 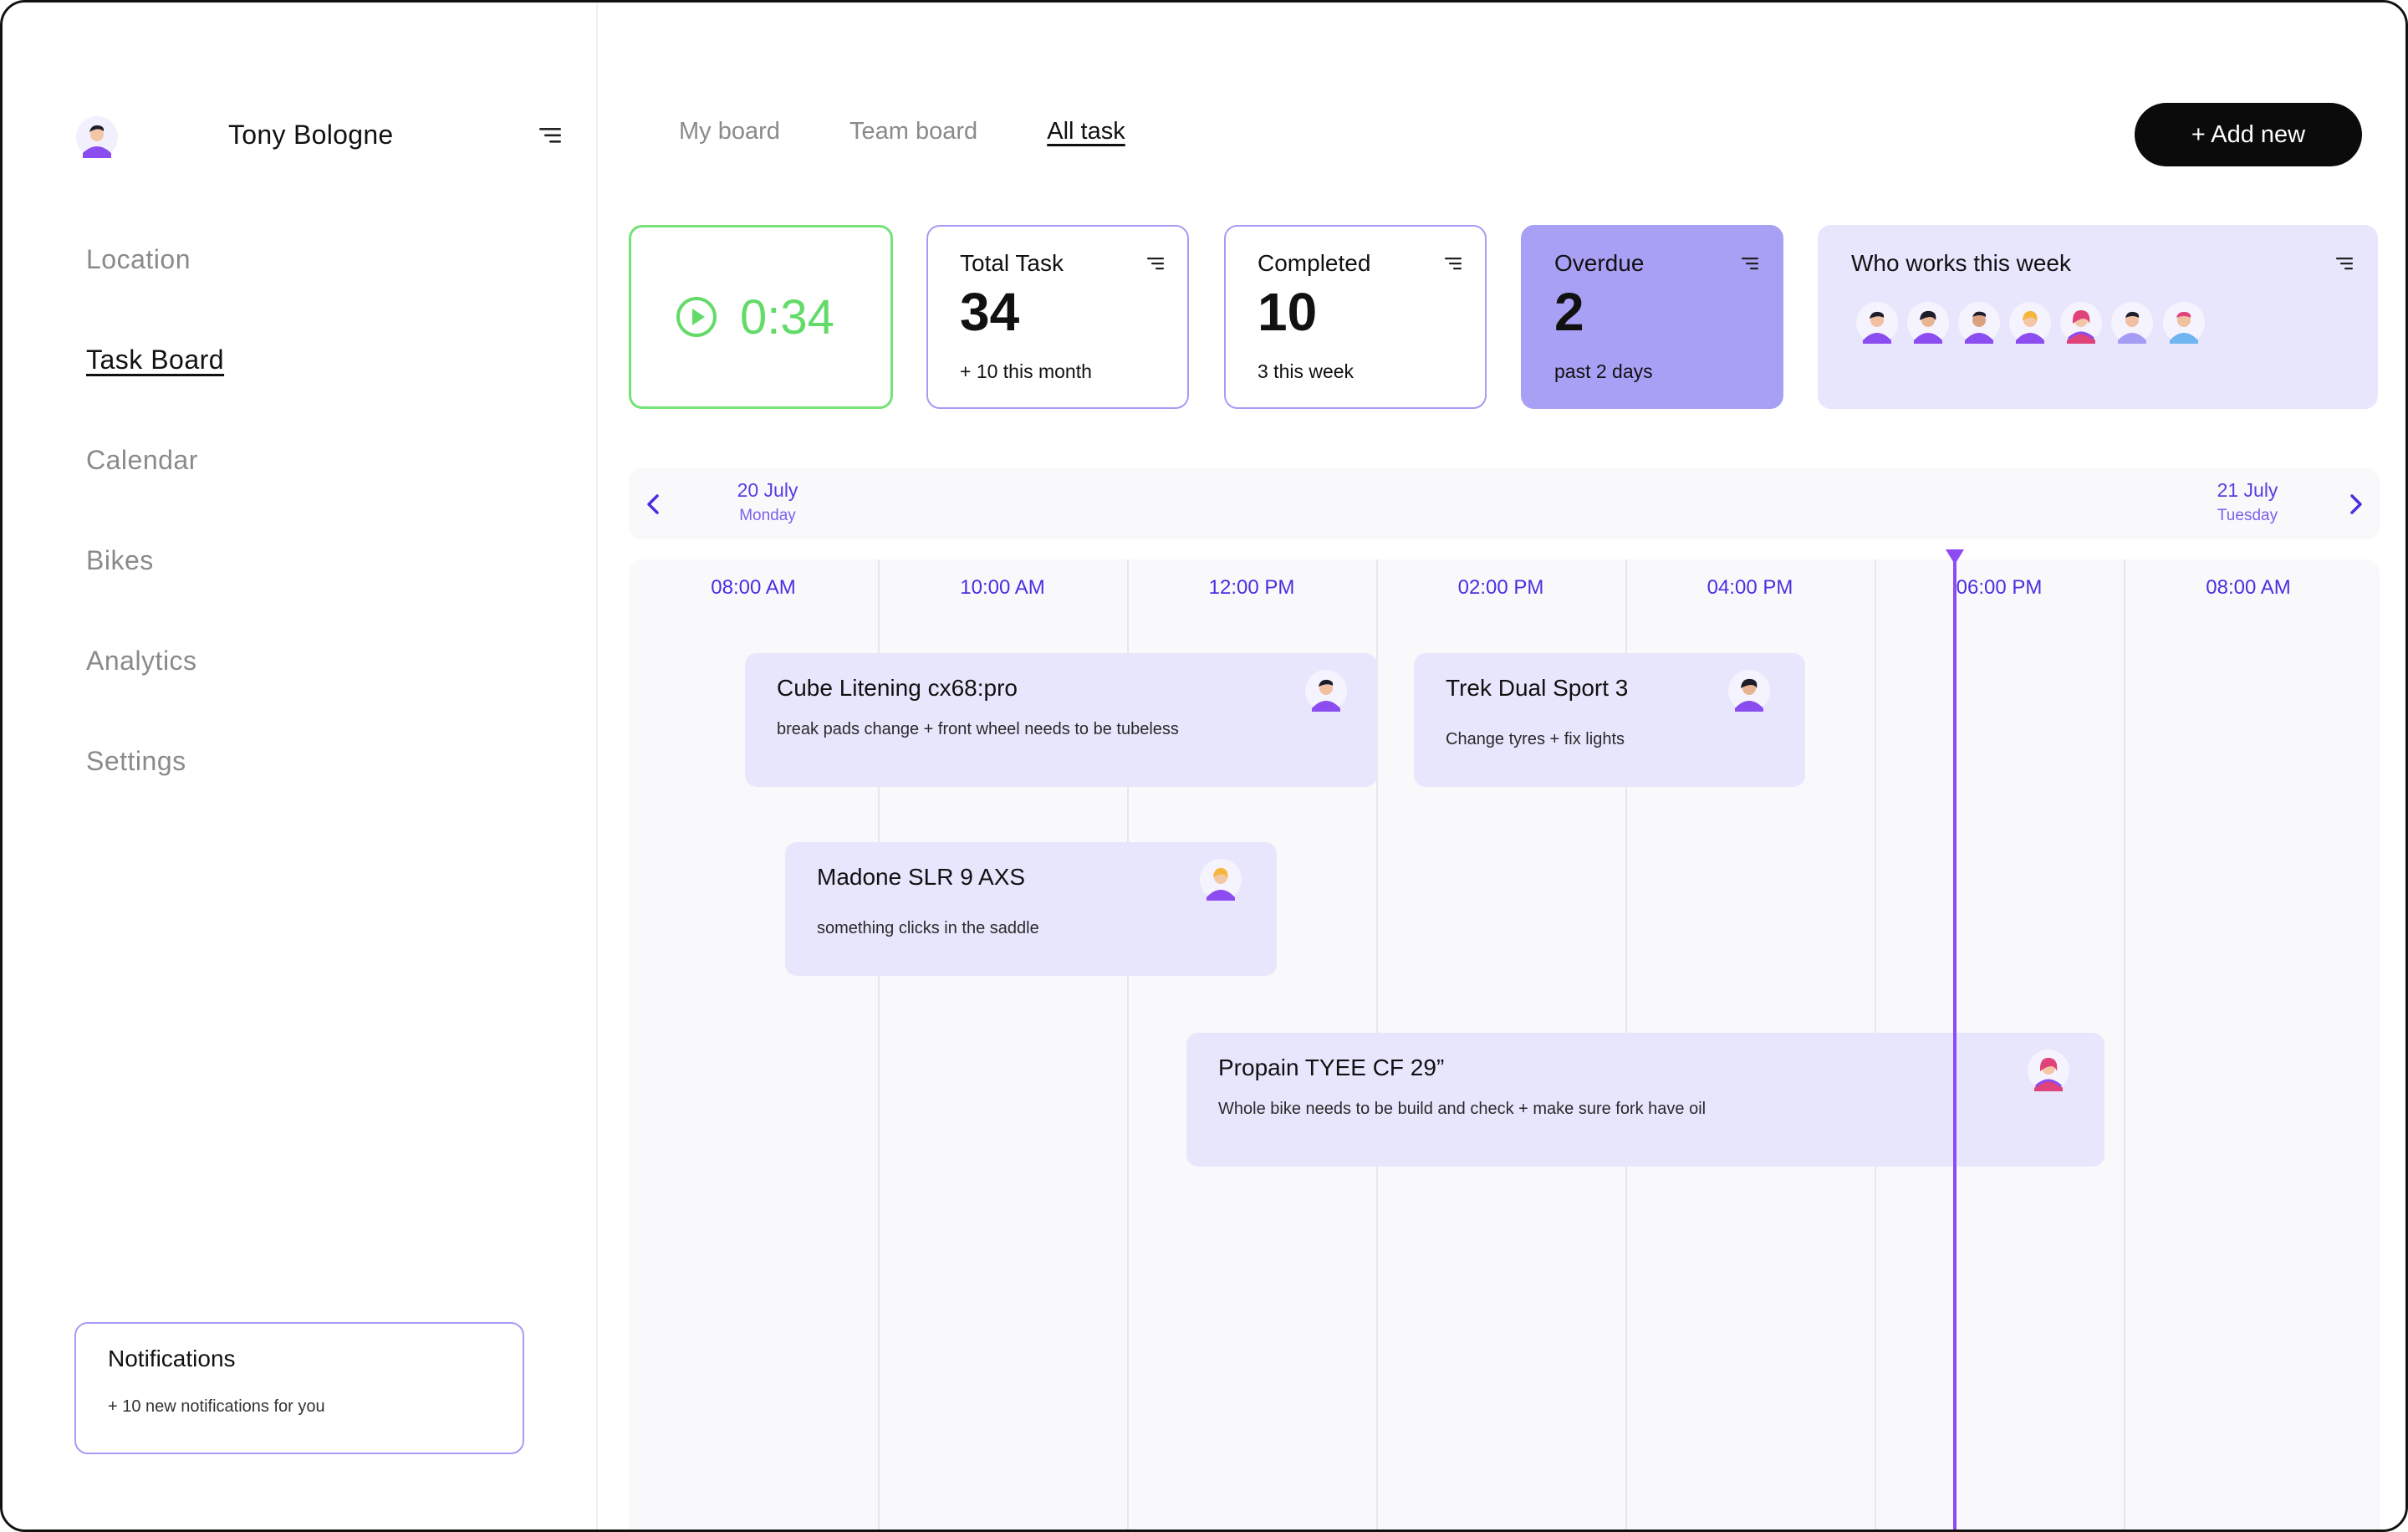 I want to click on card-subtext: past 2 days, so click(x=1603, y=371).